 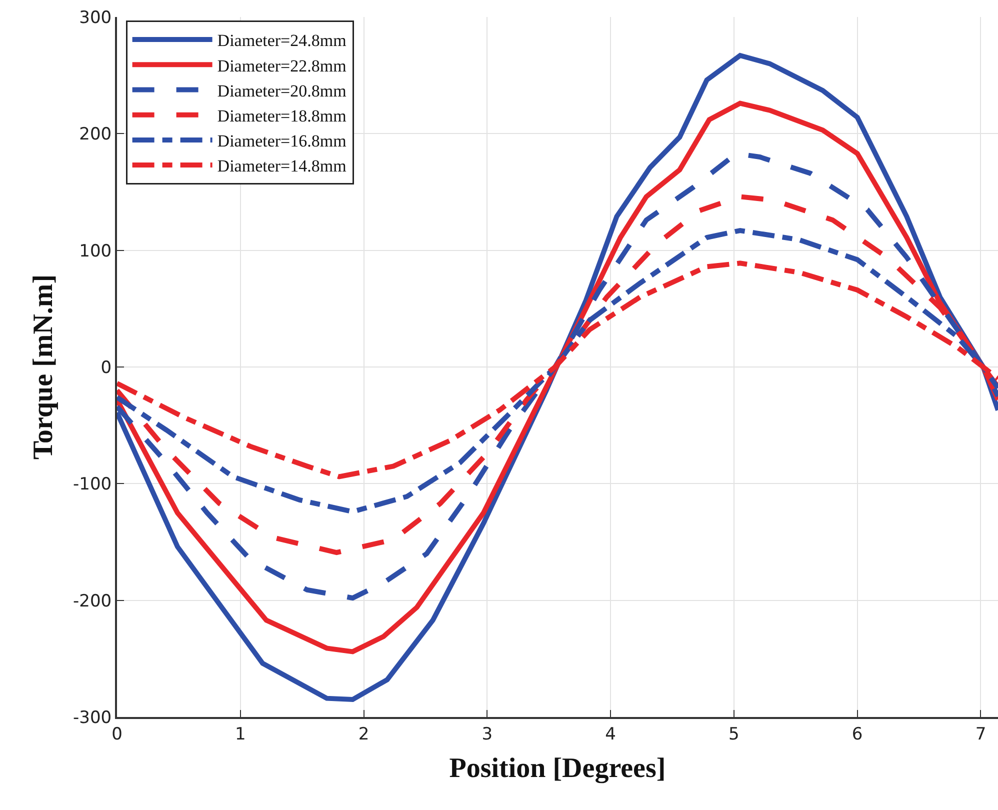 What do you see at coordinates (240, 734) in the screenshot?
I see `x-tick-label: 1` at bounding box center [240, 734].